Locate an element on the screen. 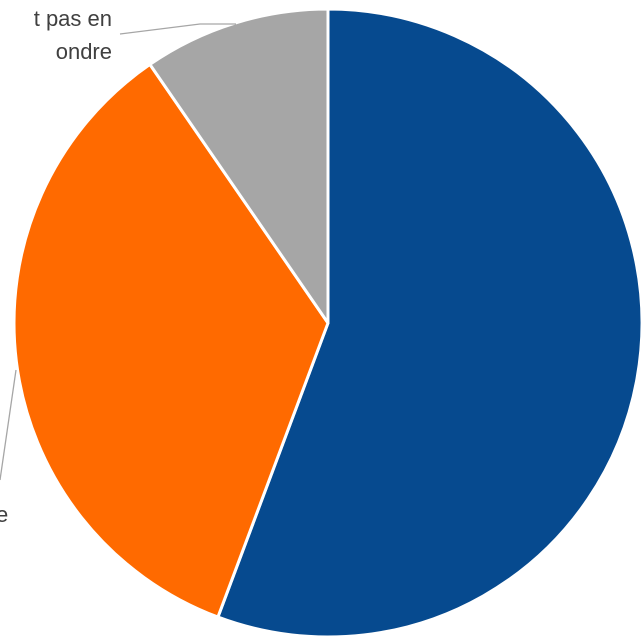  slice-label-1: e is located at coordinates (6, 2).